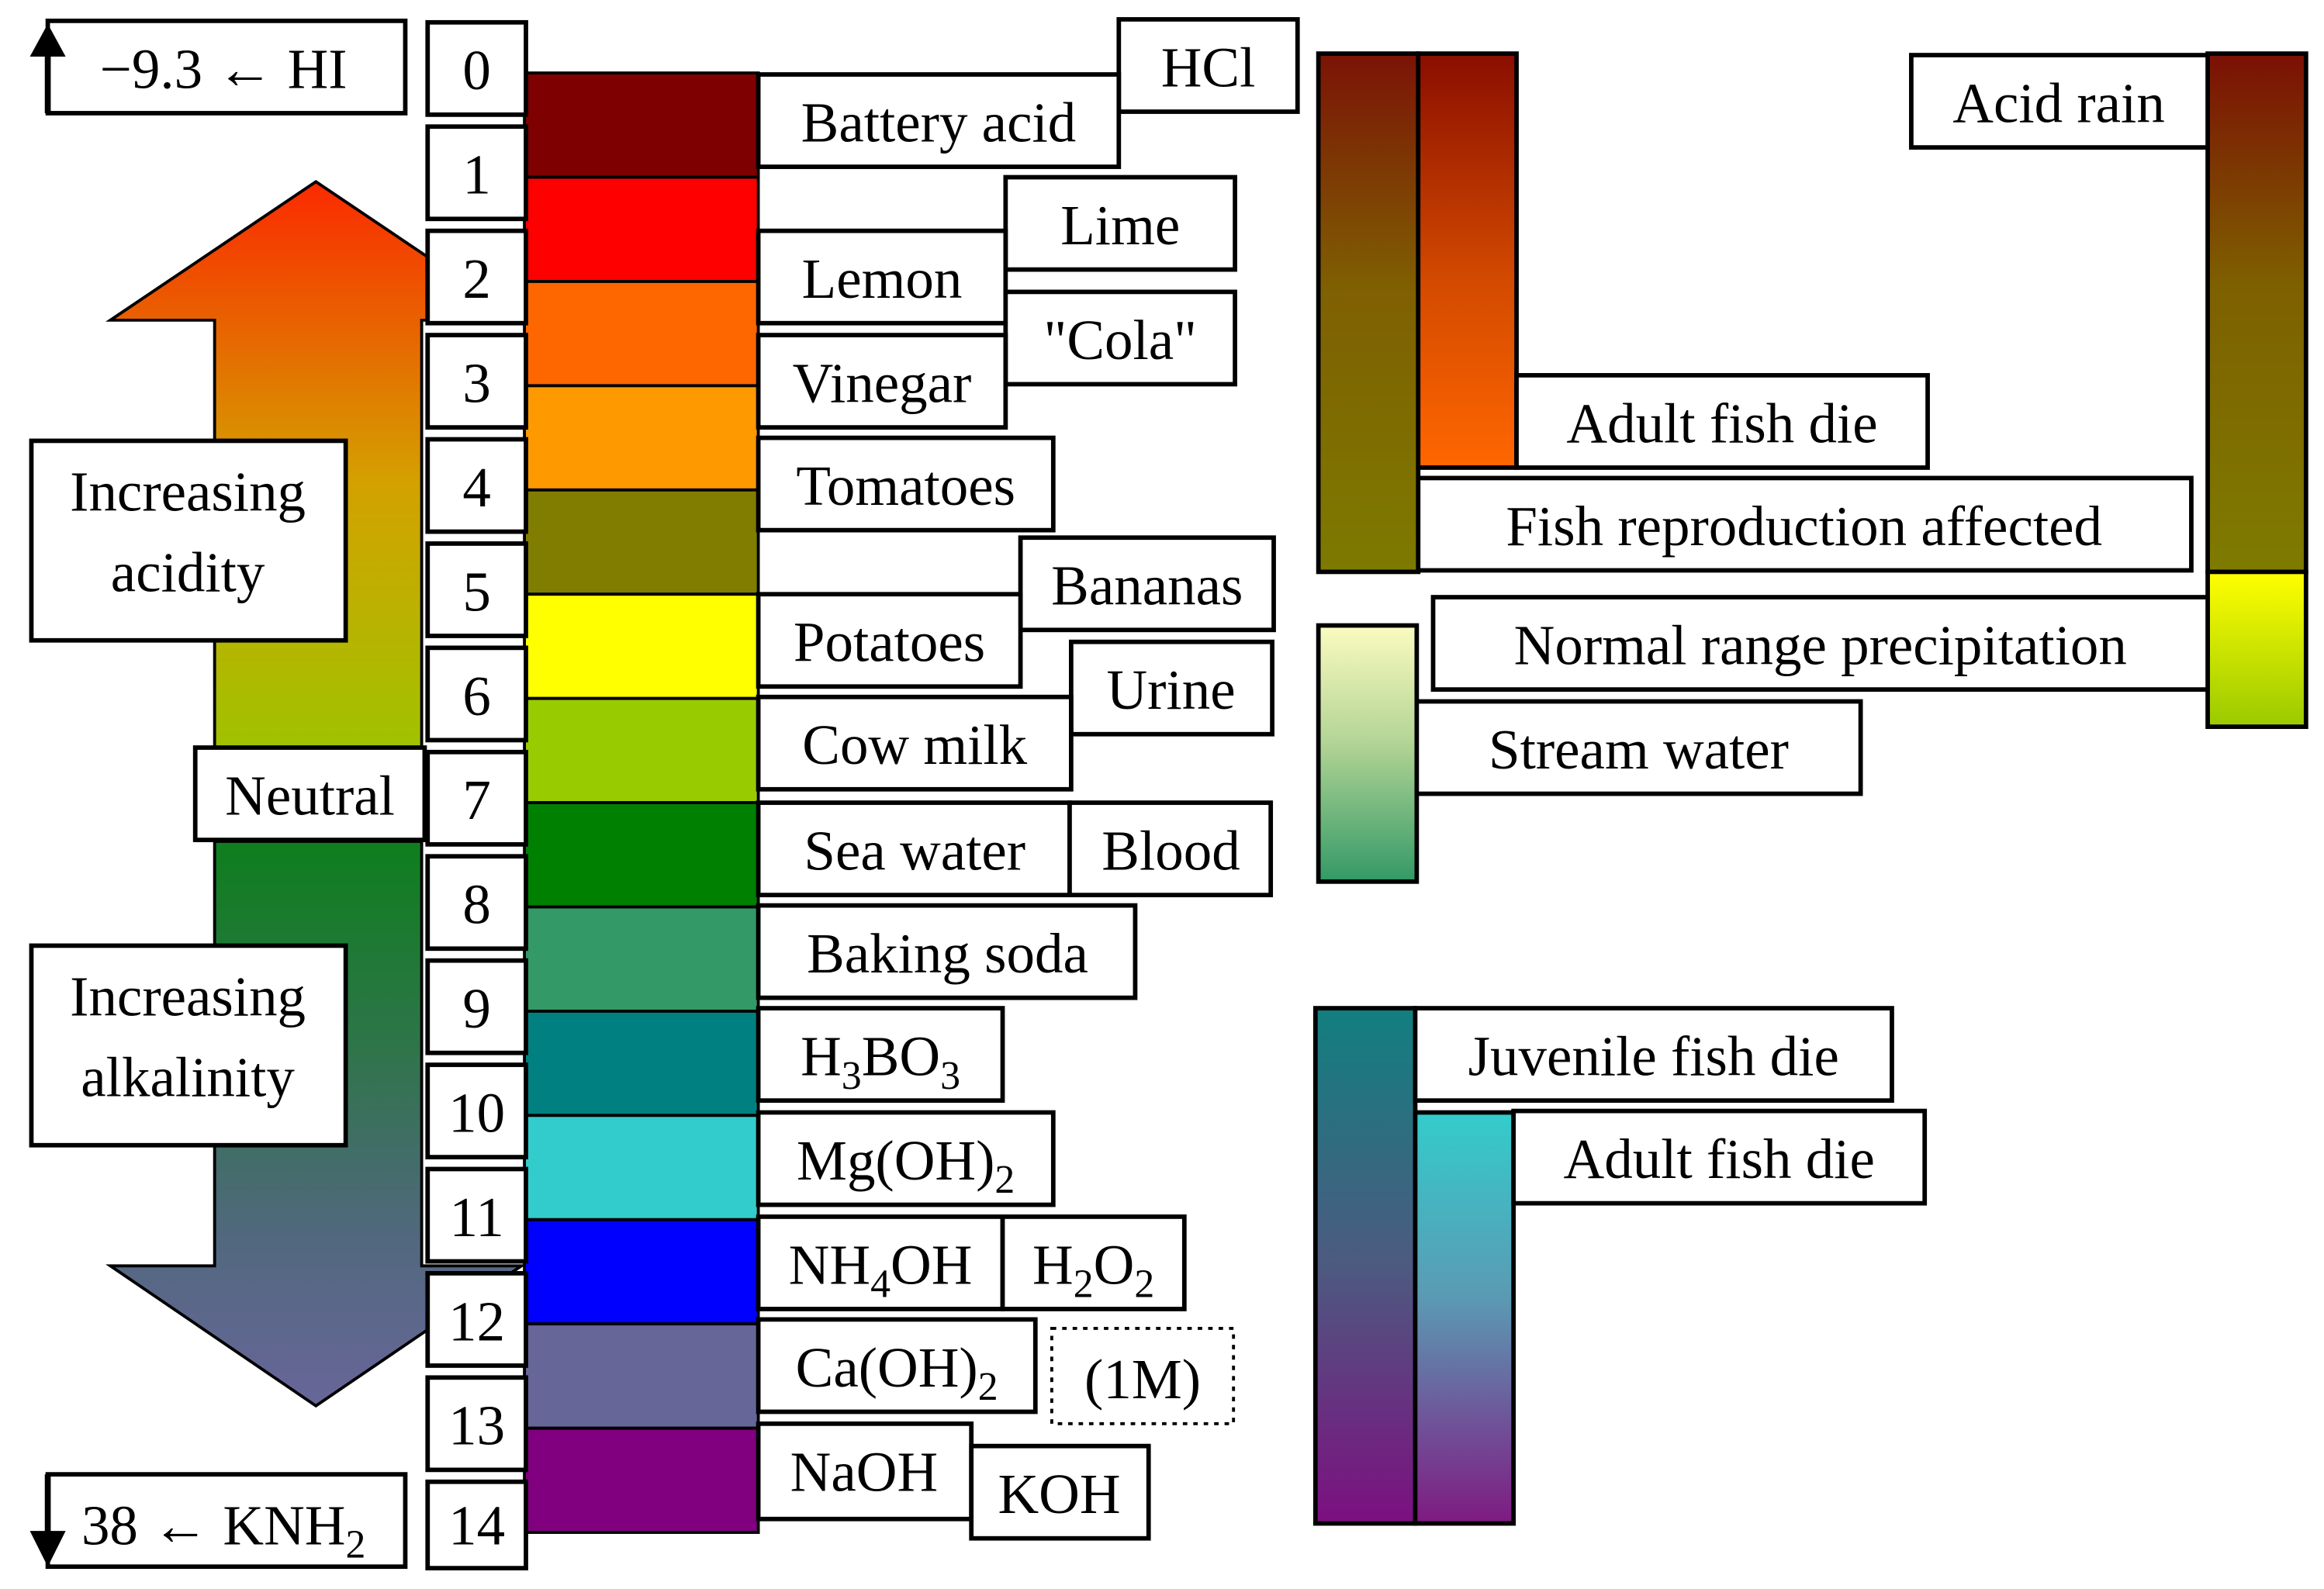  I want to click on ph-number-13: 13, so click(476, 1425).